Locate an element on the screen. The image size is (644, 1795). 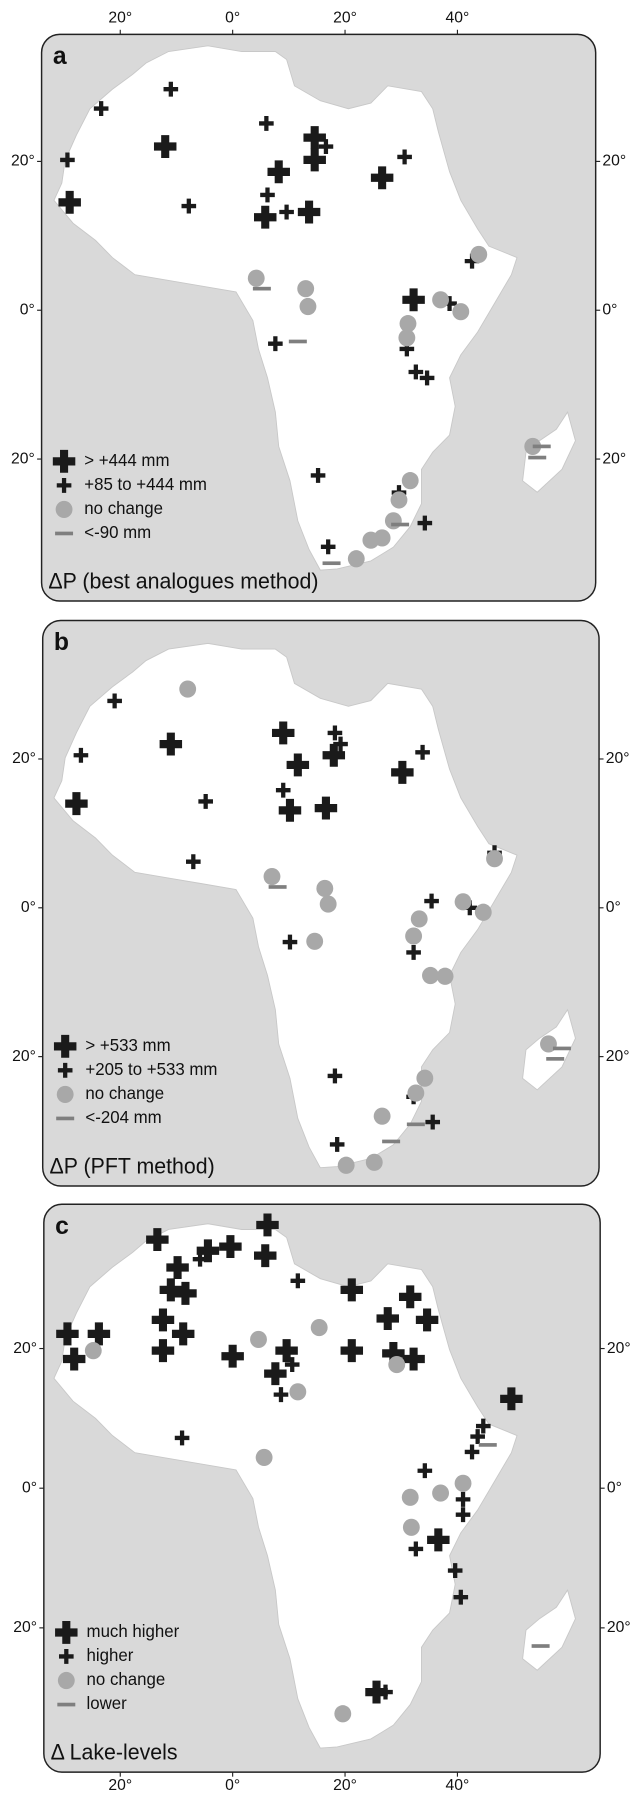
madagascar-land is located at coordinates (549, 452).